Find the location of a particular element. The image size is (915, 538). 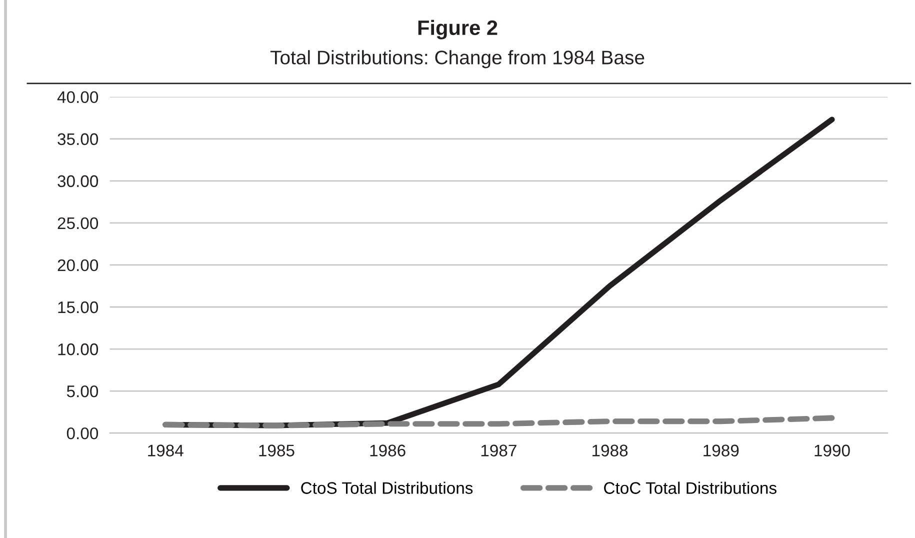

y-tick-label: 0.00 is located at coordinates (82, 433).